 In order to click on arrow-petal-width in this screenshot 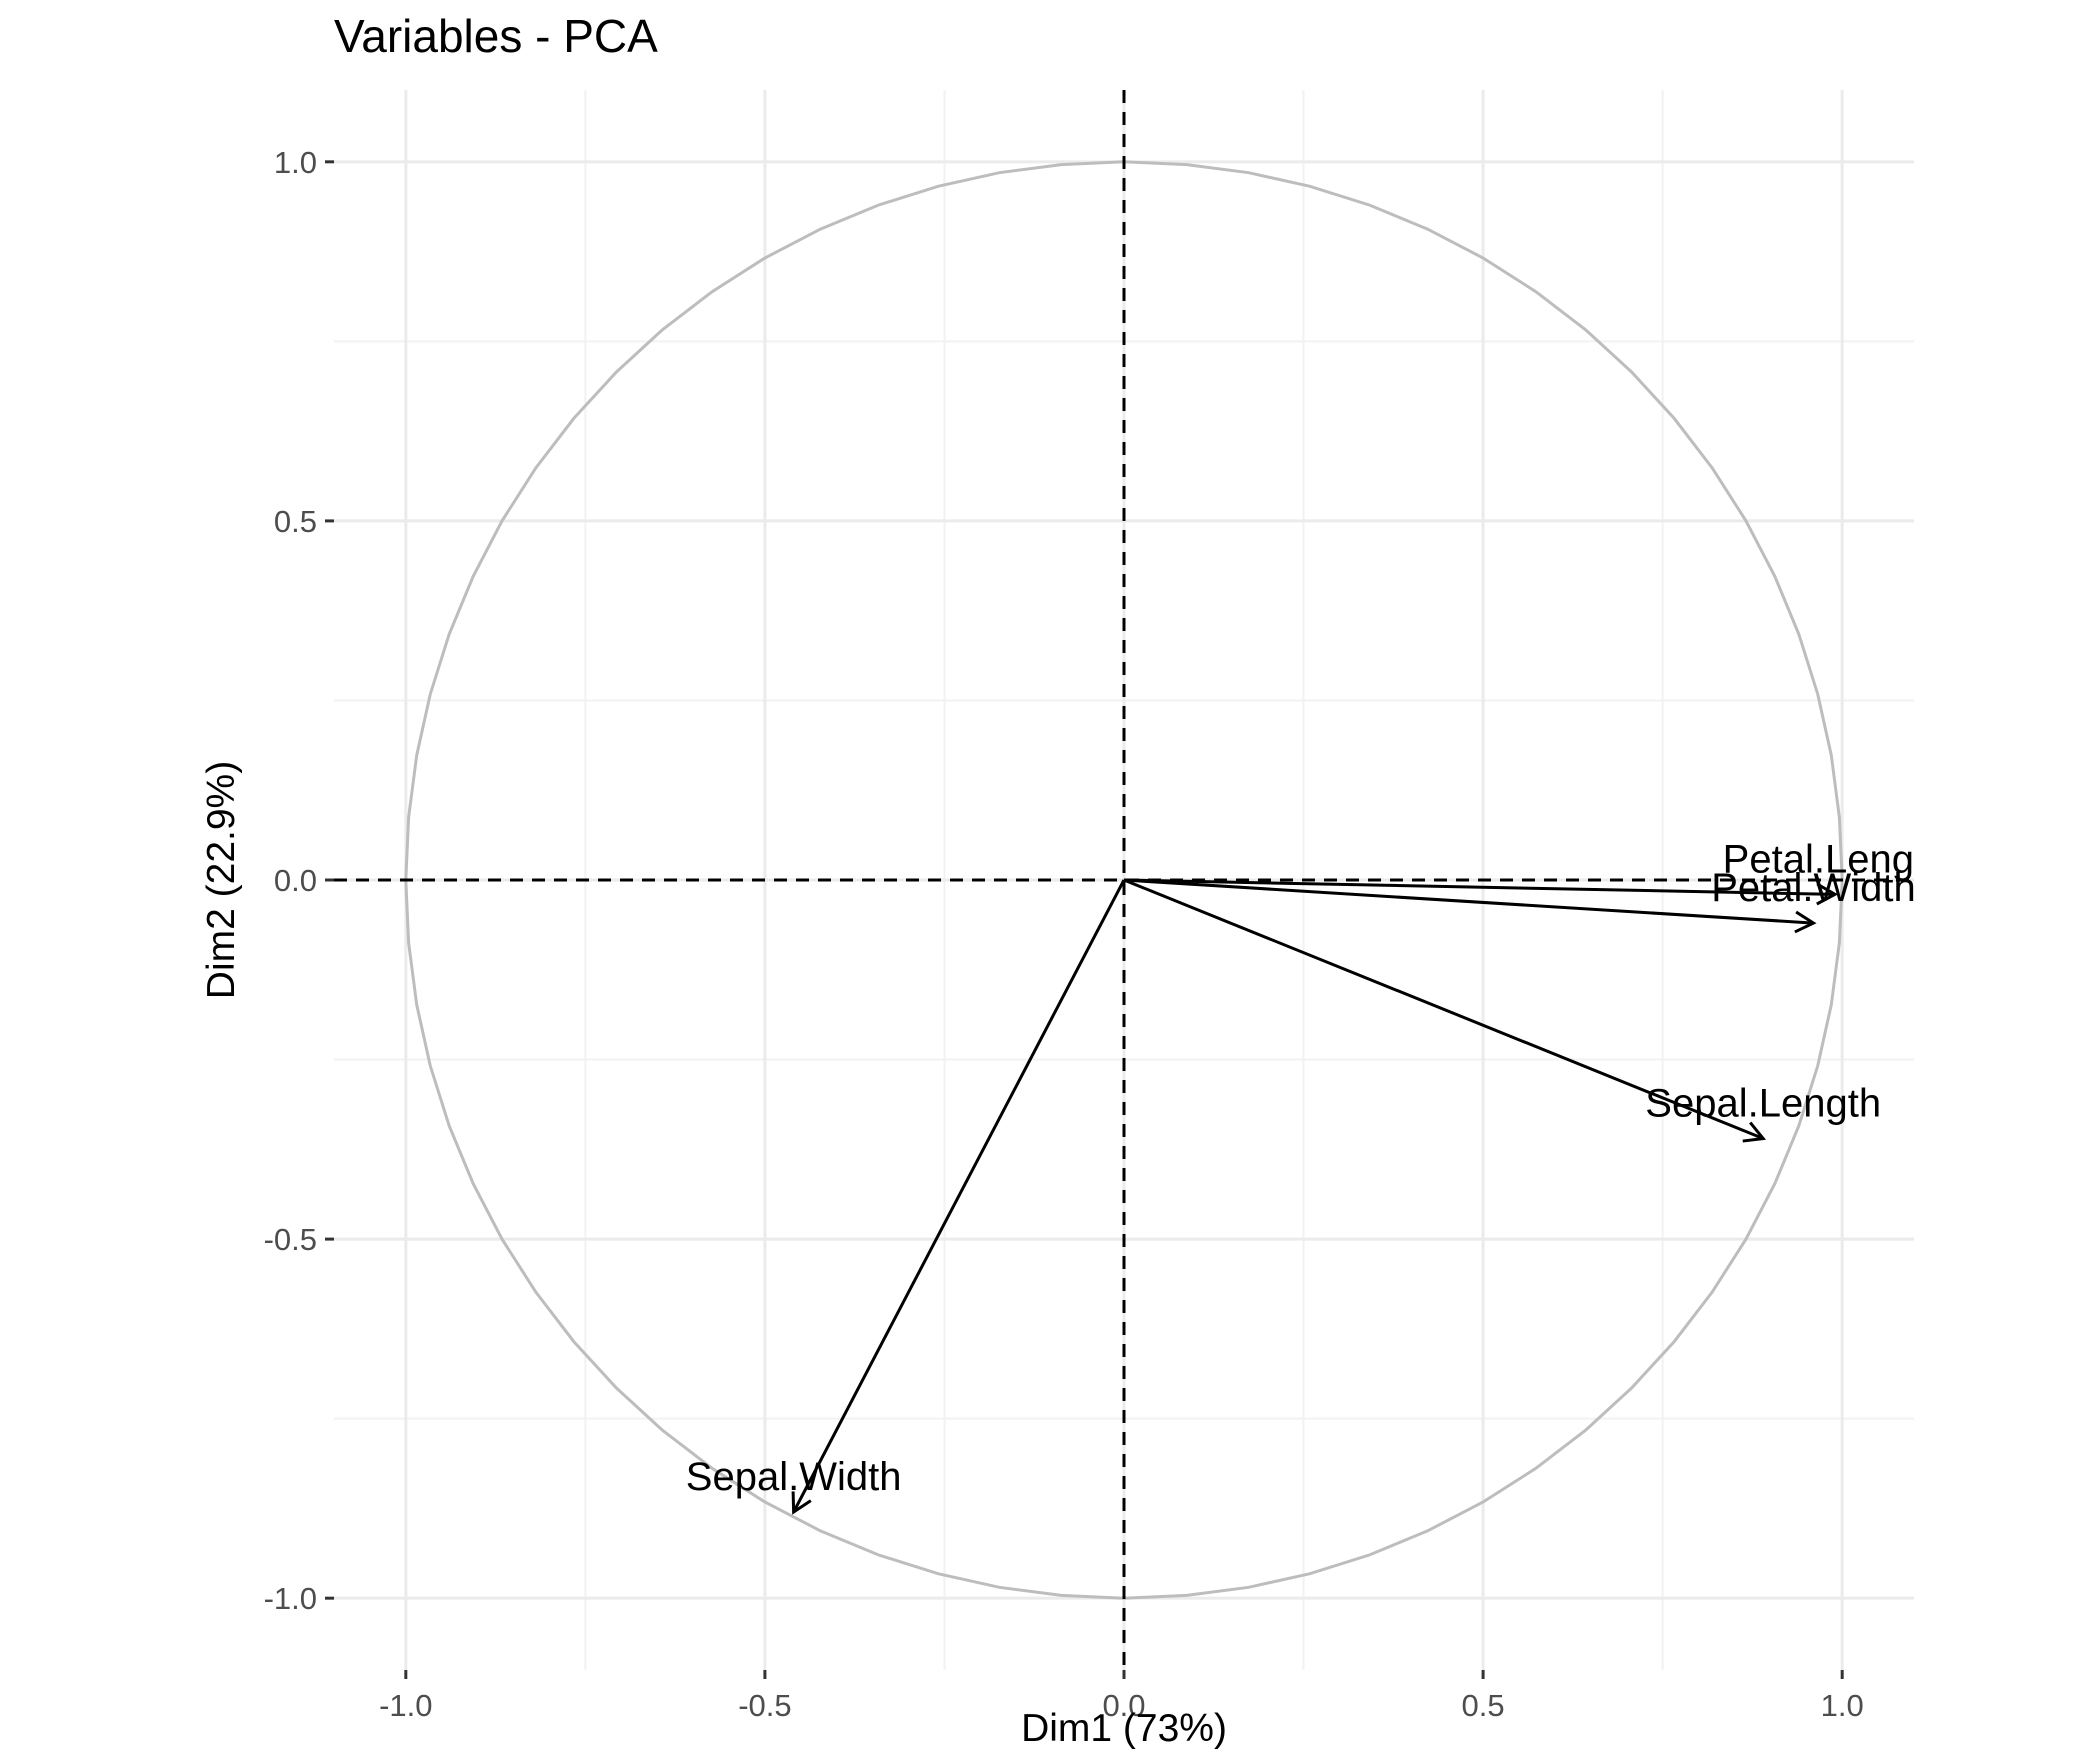, I will do `click(1470, 906)`.